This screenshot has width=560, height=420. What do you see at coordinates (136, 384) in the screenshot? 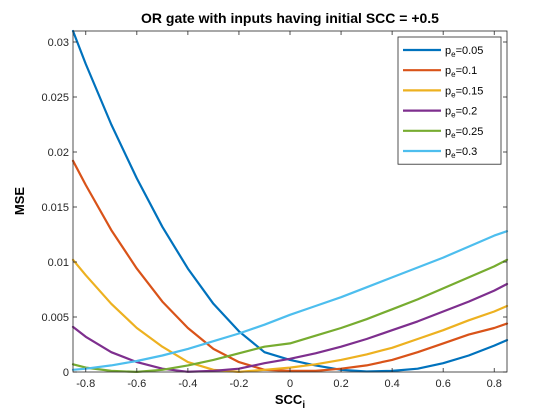
I see `x-tick-label: -0.6` at bounding box center [136, 384].